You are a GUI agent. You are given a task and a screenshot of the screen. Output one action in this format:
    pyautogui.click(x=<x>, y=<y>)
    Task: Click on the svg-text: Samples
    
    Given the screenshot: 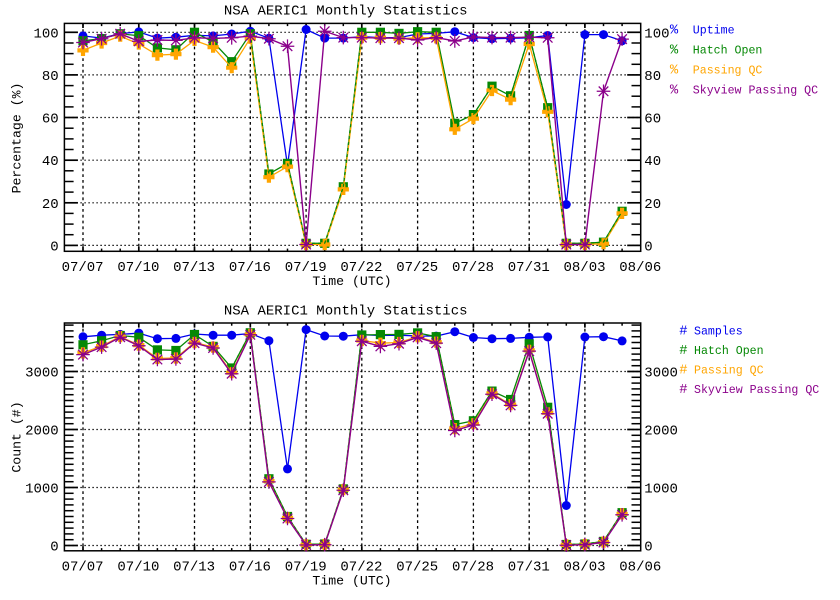 What is the action you would take?
    pyautogui.click(x=718, y=331)
    